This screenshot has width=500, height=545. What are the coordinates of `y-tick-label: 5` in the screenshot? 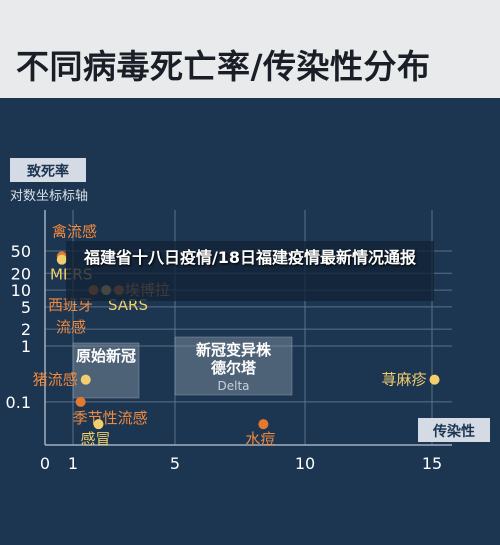 It's located at (26, 307).